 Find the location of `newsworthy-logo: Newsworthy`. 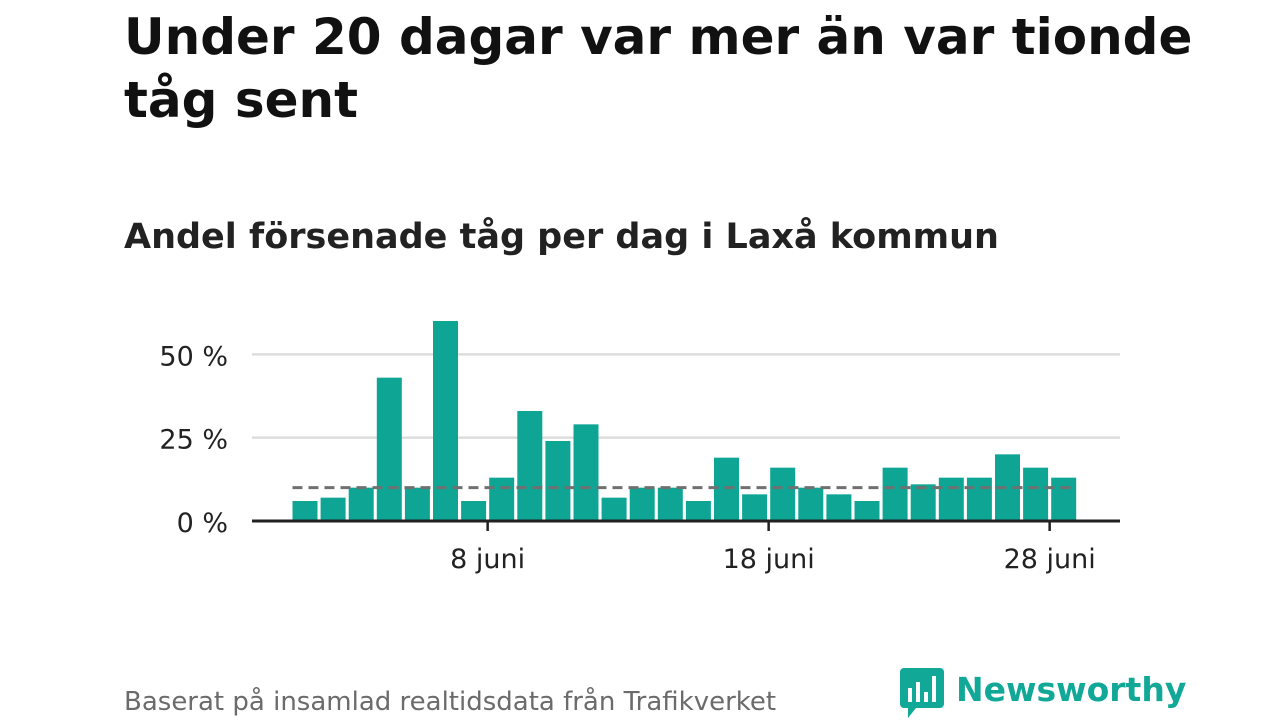

newsworthy-logo: Newsworthy is located at coordinates (1043, 694).